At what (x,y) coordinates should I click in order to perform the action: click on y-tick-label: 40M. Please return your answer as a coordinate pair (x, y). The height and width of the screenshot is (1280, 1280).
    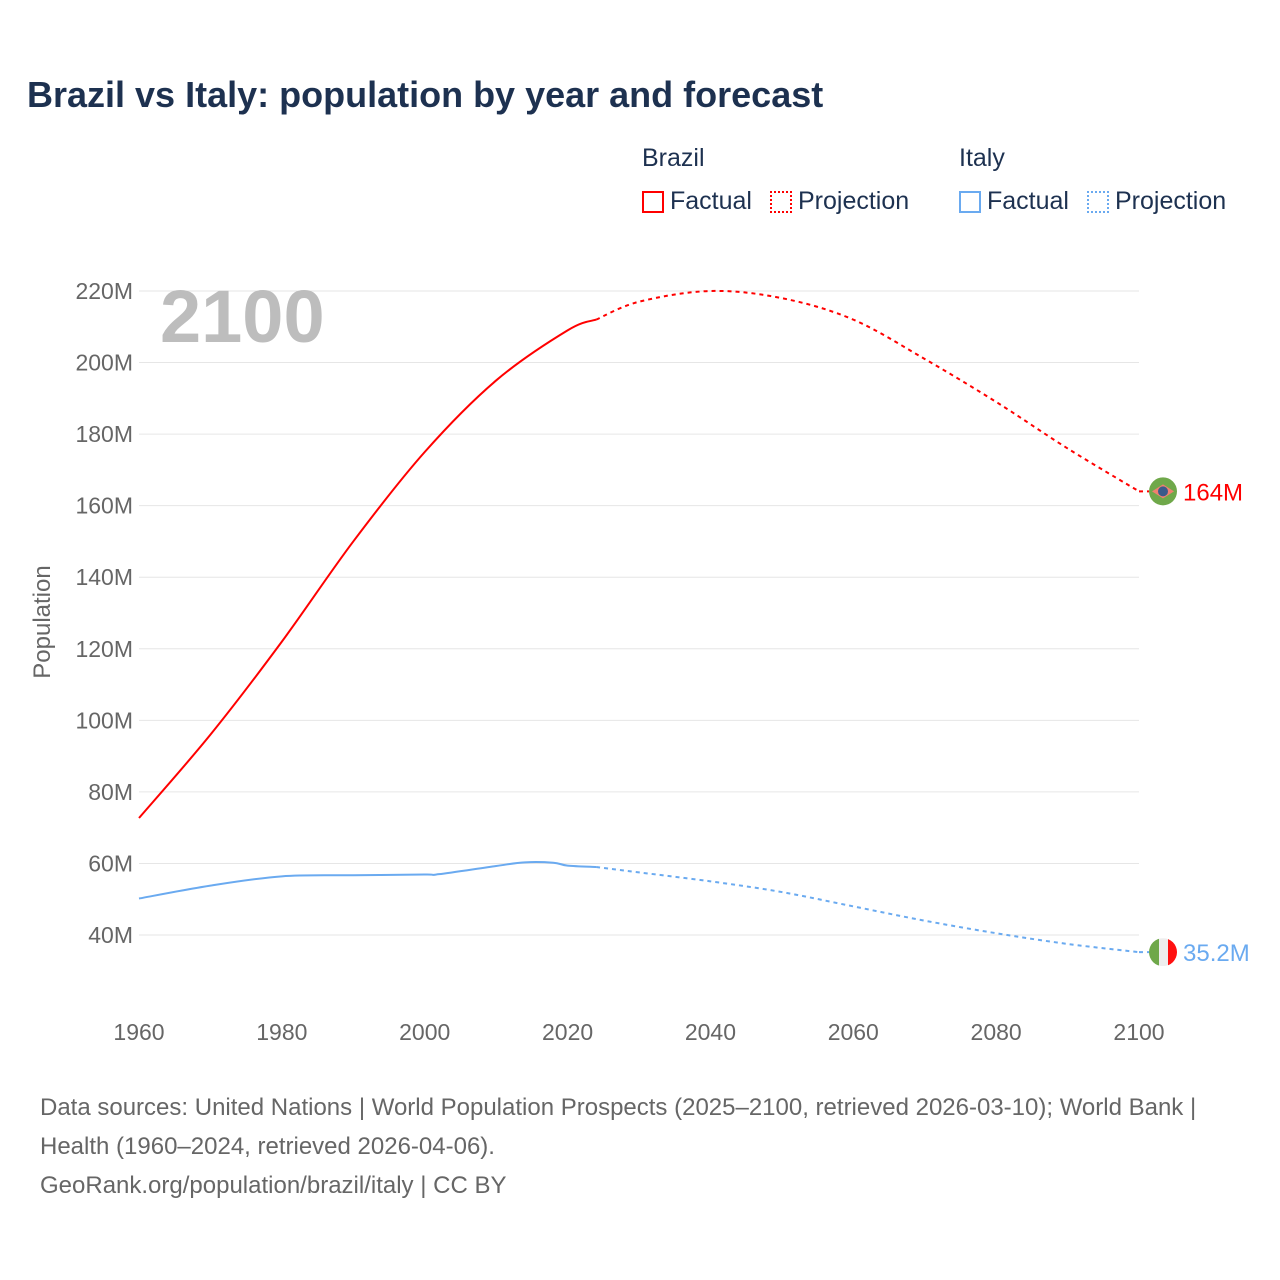
    Looking at the image, I should click on (110, 935).